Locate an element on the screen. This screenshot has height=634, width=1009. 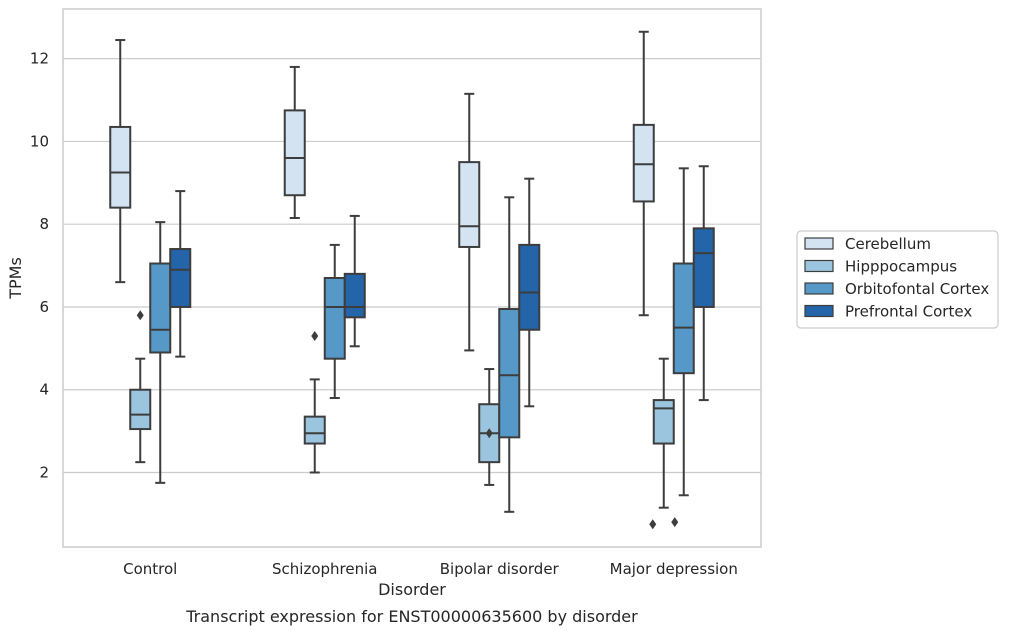
y-tick-label: 2 is located at coordinates (44, 473).